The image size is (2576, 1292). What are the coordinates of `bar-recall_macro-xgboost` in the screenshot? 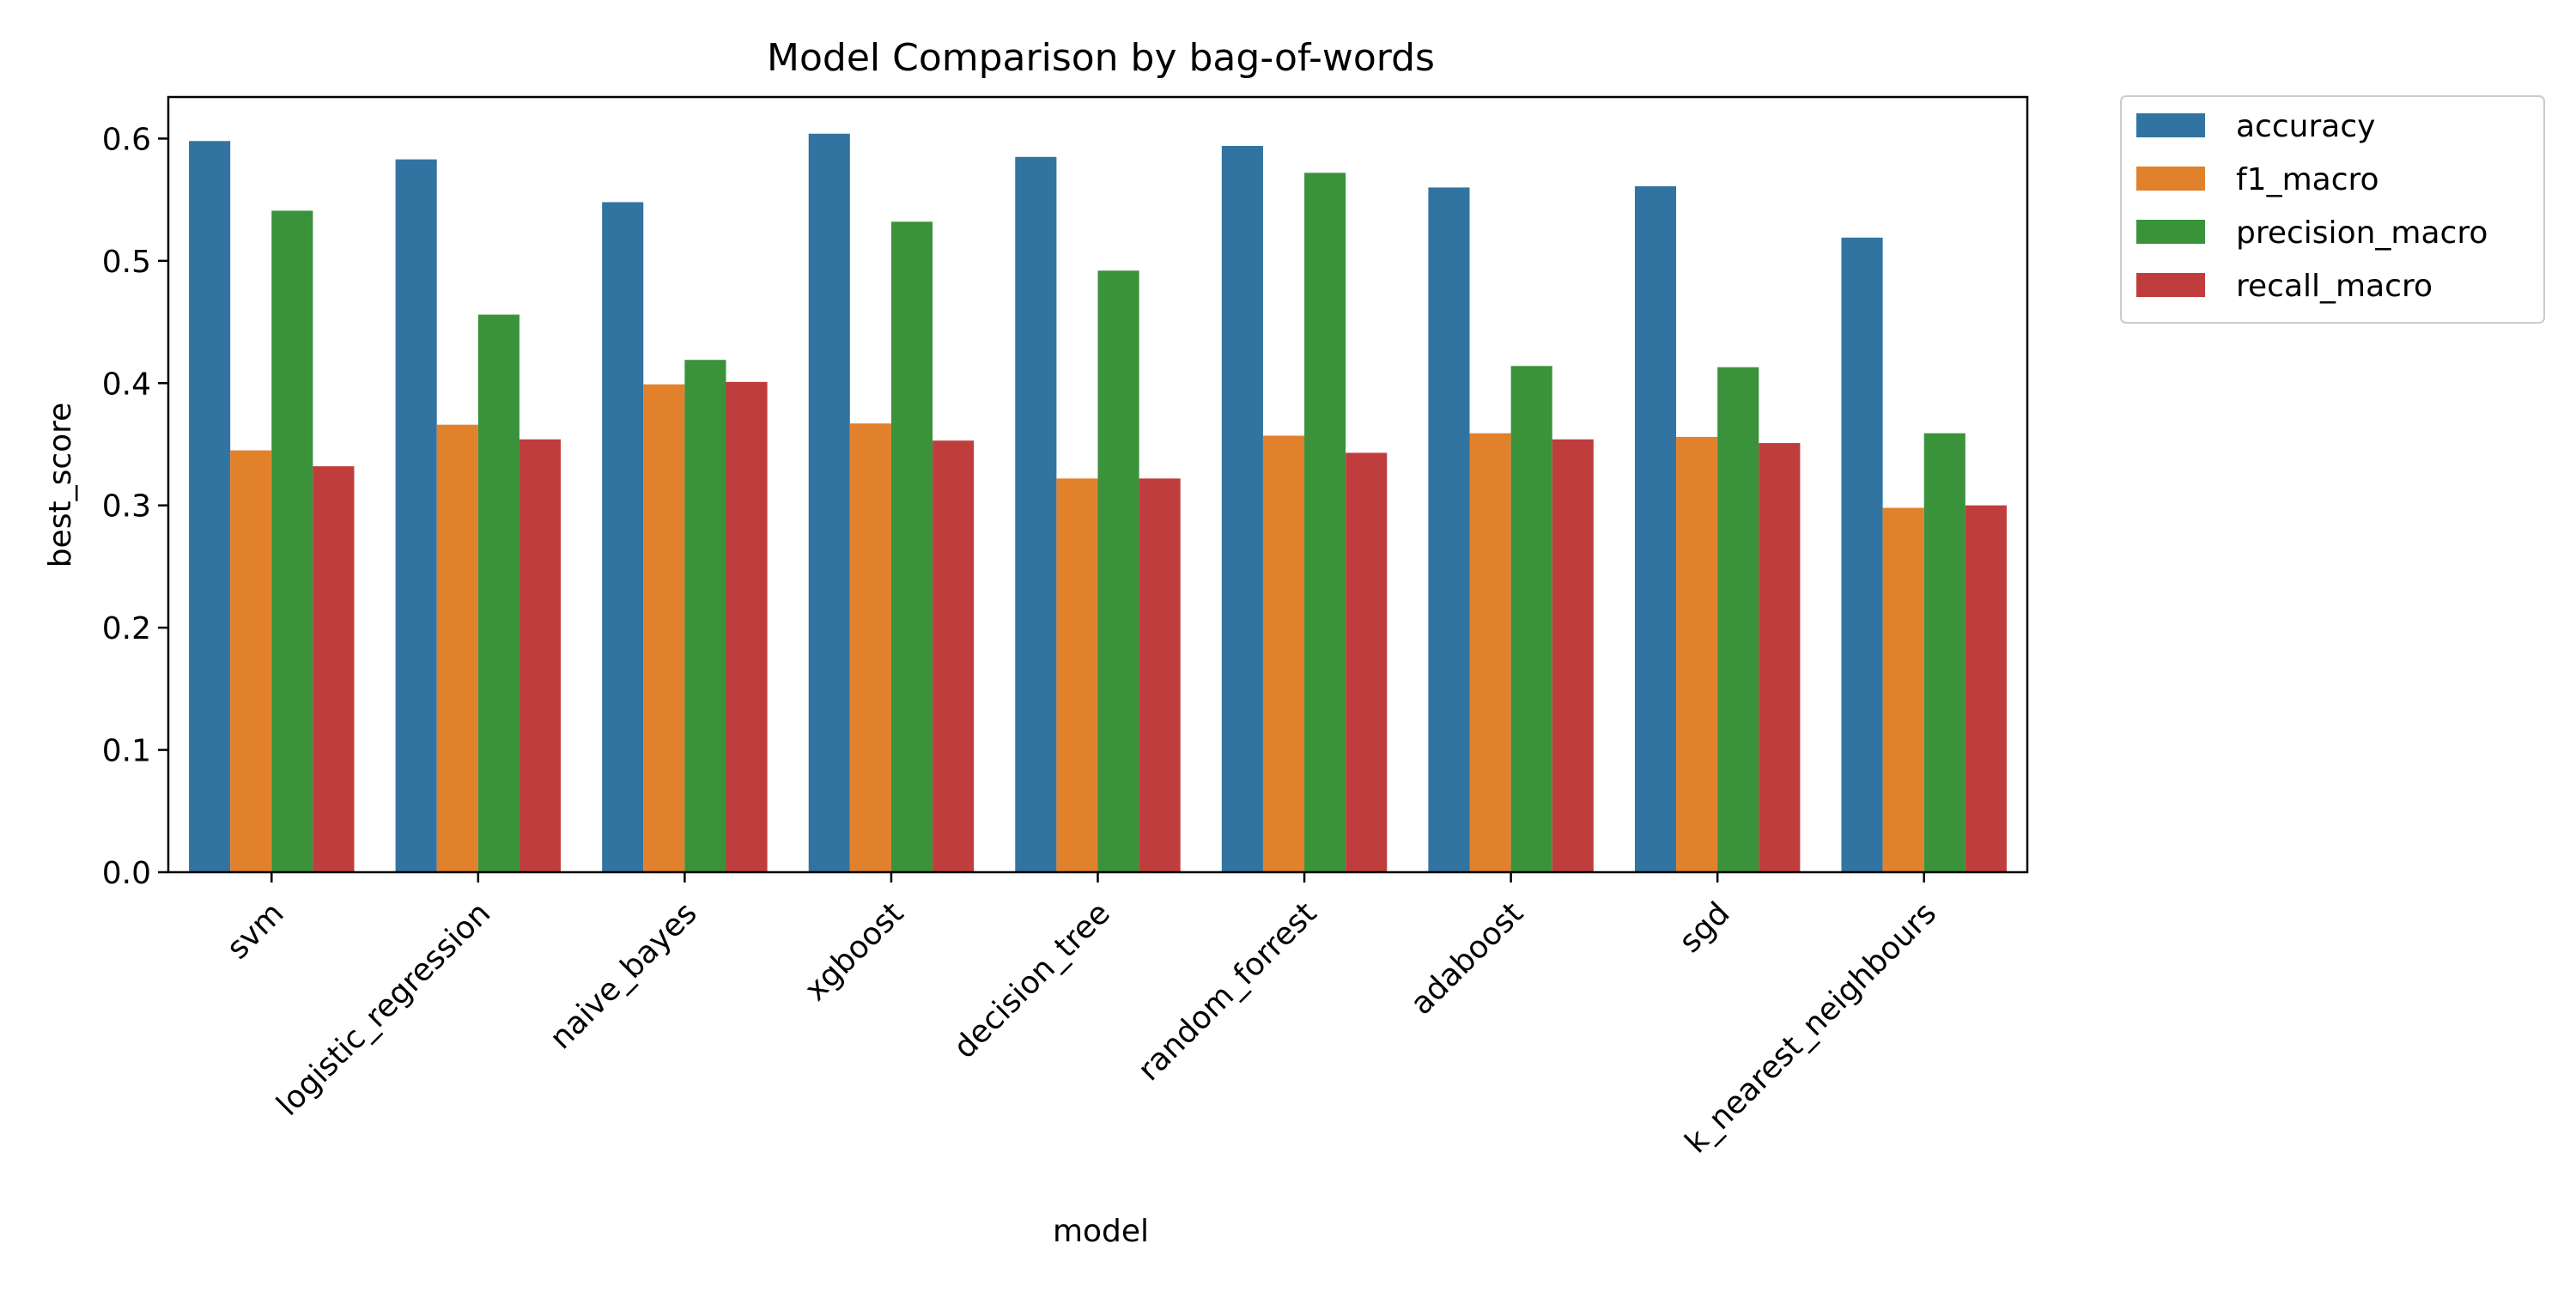 It's located at (954, 656).